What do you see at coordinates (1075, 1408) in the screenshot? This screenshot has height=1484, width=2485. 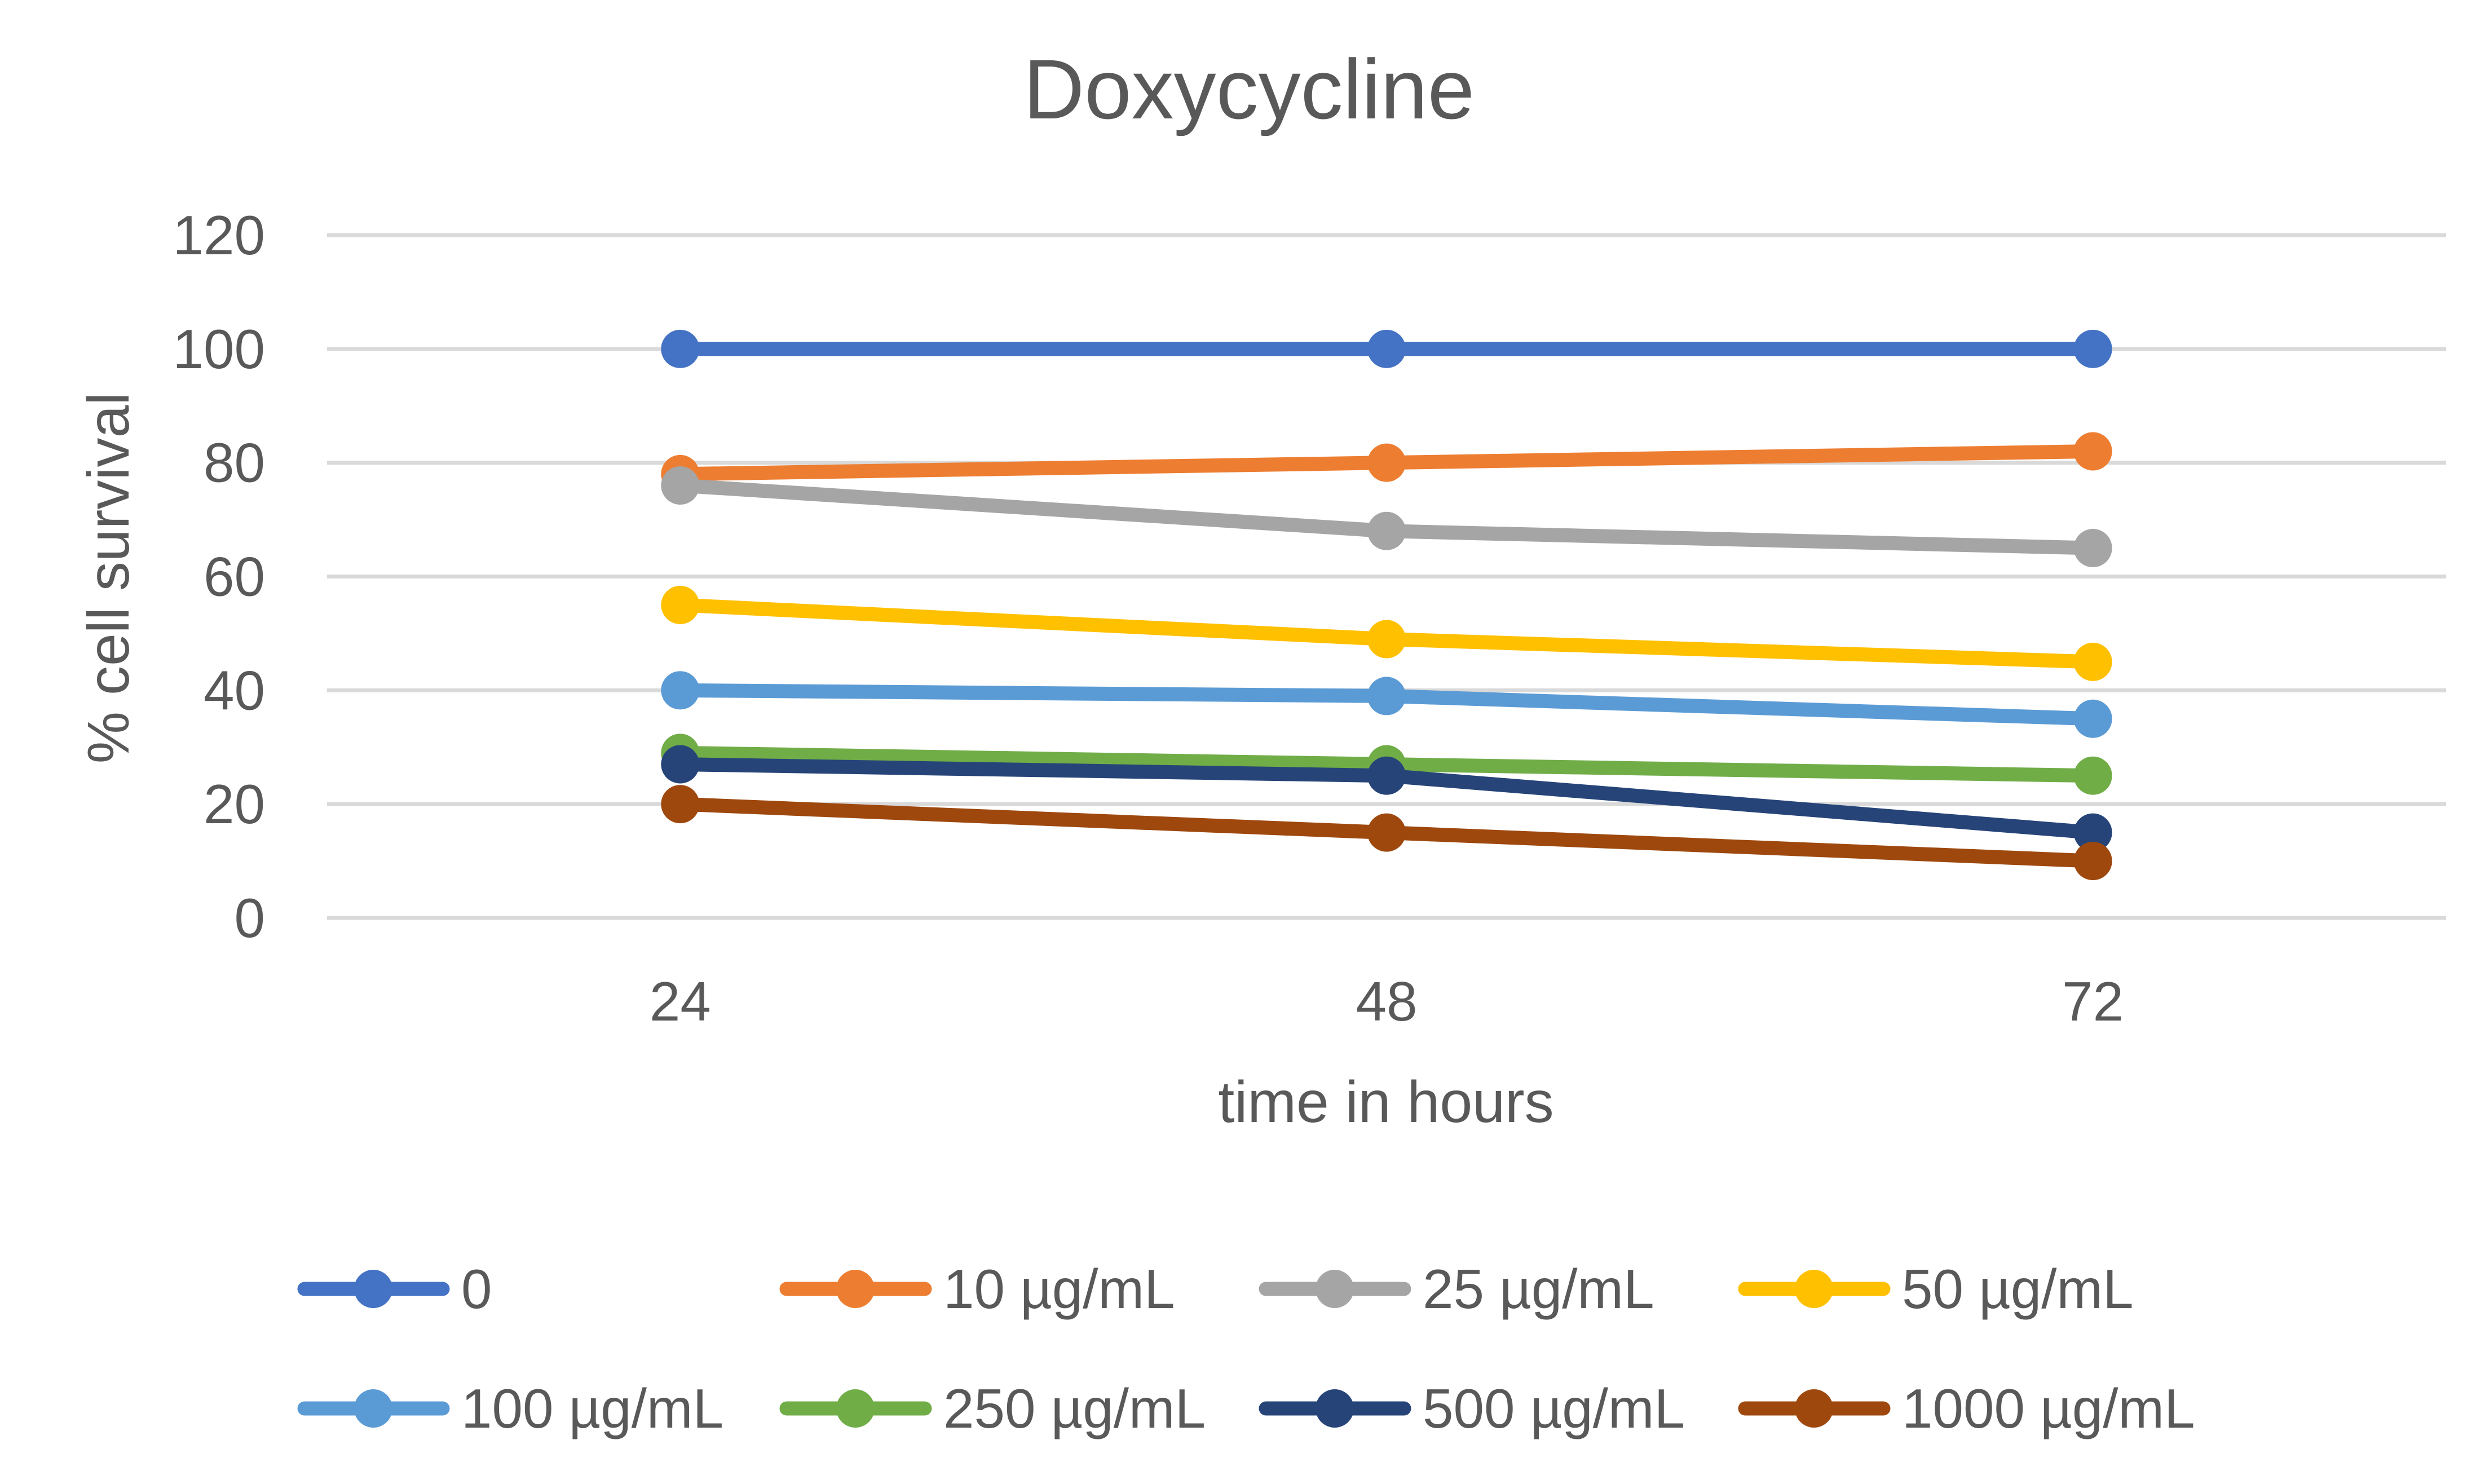 I see `legend-label: 250 µg/mL` at bounding box center [1075, 1408].